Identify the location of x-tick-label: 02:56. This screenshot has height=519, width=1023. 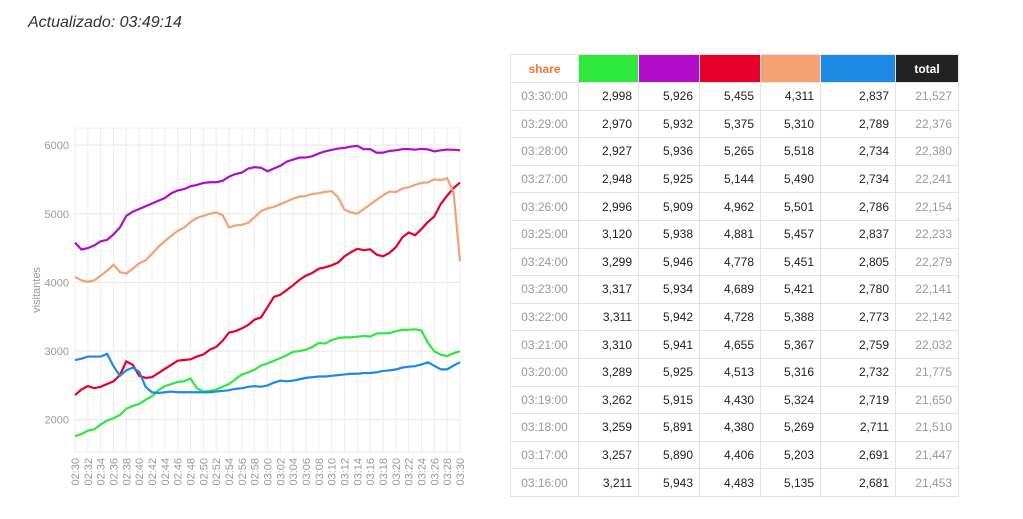
(243, 472).